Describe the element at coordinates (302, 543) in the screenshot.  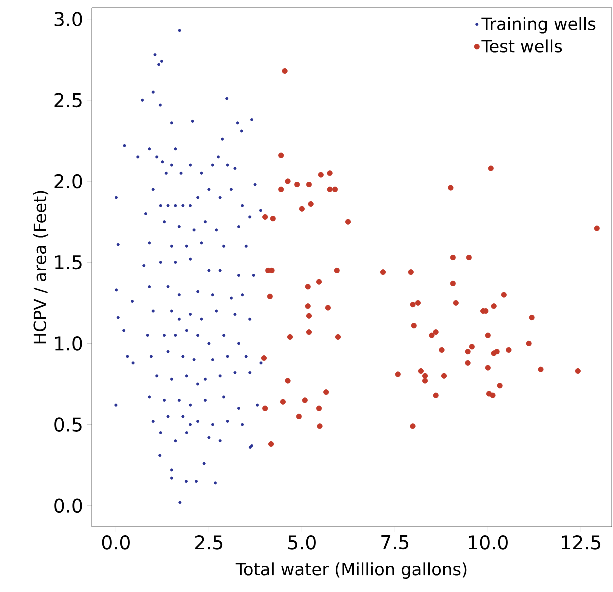
I see `x-tick-label: 5.0` at that location.